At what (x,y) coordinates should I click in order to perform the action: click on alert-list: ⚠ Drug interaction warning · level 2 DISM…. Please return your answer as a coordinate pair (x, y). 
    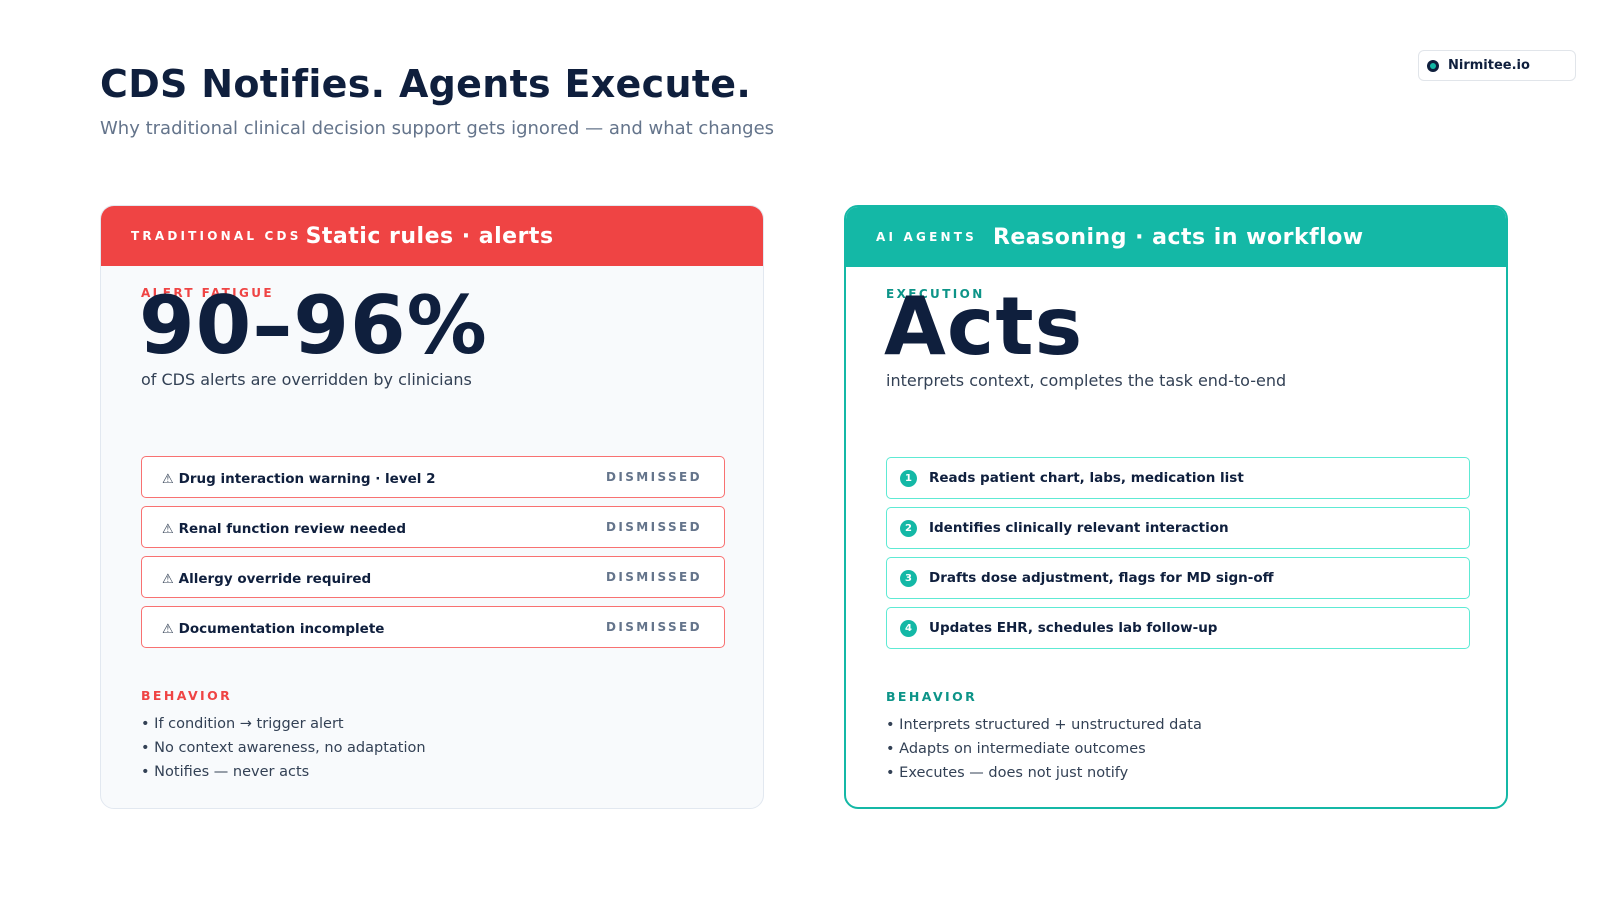
    Looking at the image, I should click on (433, 556).